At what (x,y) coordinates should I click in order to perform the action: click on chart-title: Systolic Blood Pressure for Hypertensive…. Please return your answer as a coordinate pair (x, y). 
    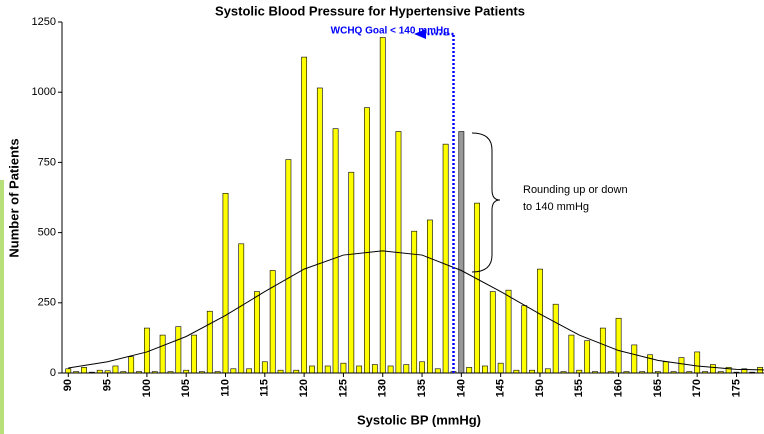
    Looking at the image, I should click on (370, 10).